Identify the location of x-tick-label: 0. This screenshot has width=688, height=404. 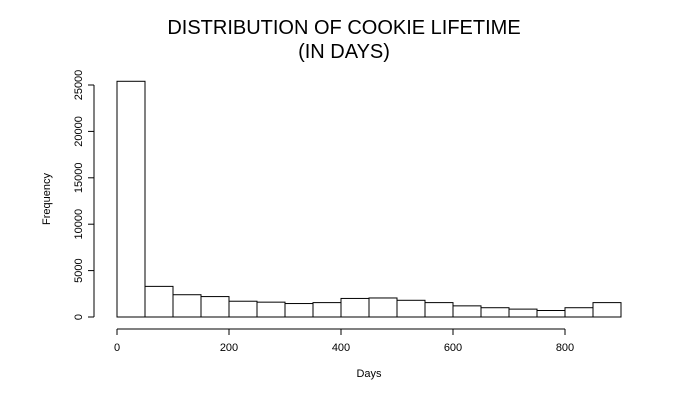
(117, 348).